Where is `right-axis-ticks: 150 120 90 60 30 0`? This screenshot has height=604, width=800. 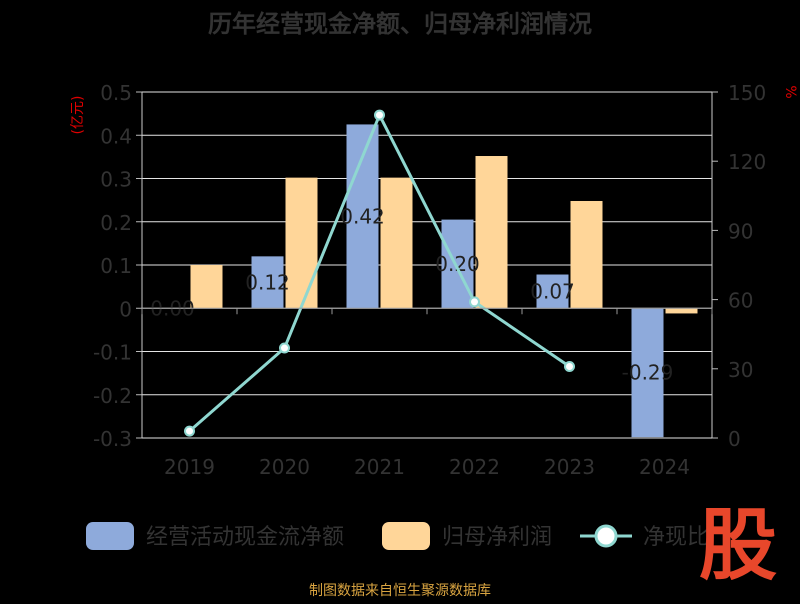 right-axis-ticks: 150 120 90 60 30 0 is located at coordinates (739, 266).